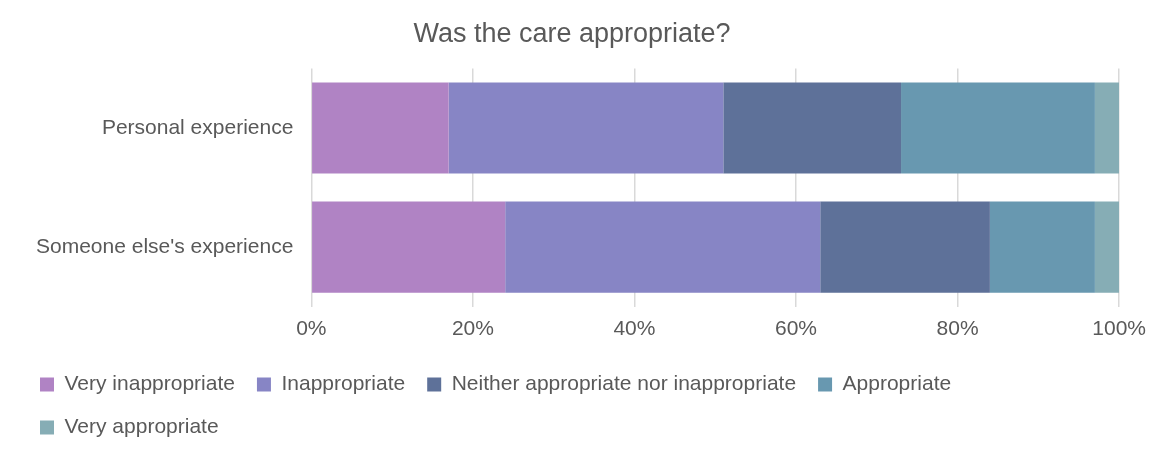 The image size is (1164, 456). Describe the element at coordinates (197, 126) in the screenshot. I see `y-tick-label: Personal experience` at that location.